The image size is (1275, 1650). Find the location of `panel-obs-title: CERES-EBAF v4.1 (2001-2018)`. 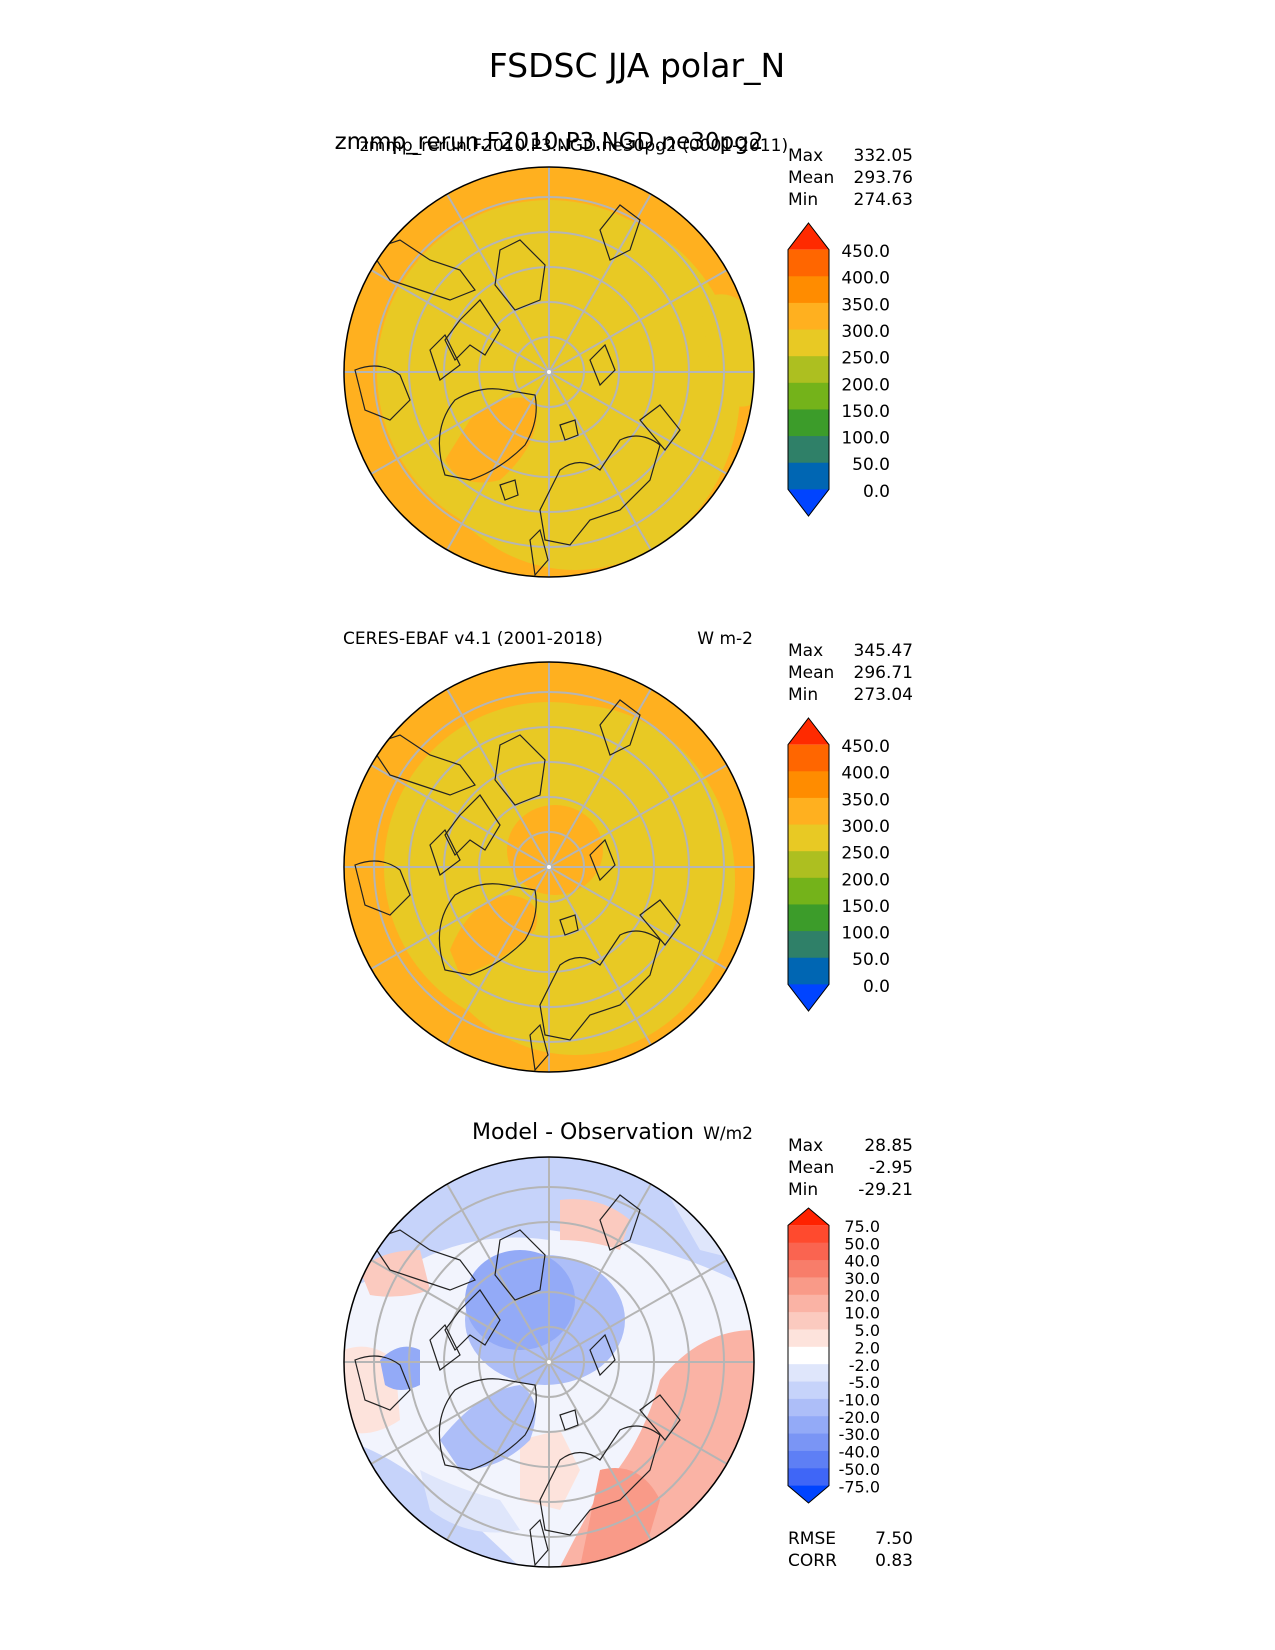

panel-obs-title: CERES-EBAF v4.1 (2001-2018) is located at coordinates (473, 639).